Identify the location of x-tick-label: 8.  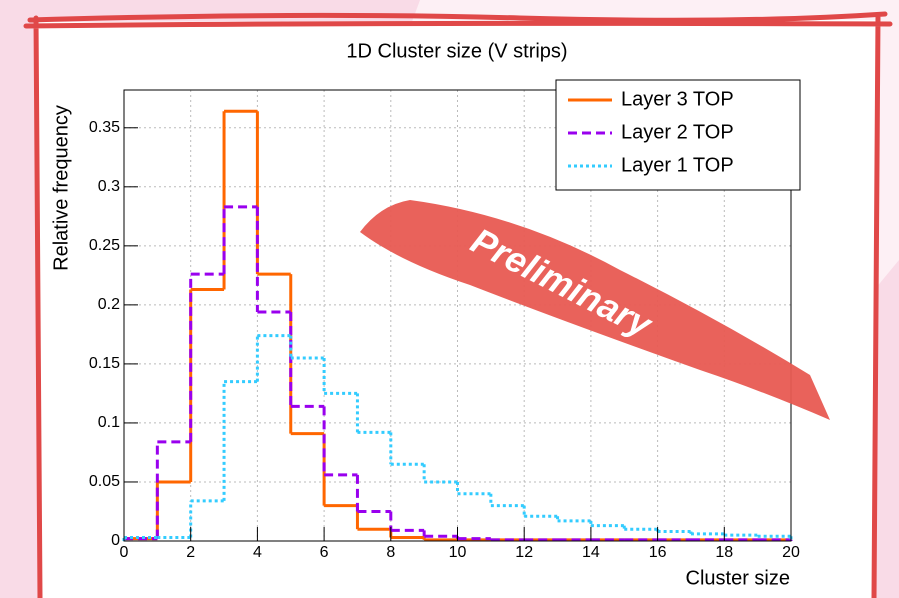
(390, 552).